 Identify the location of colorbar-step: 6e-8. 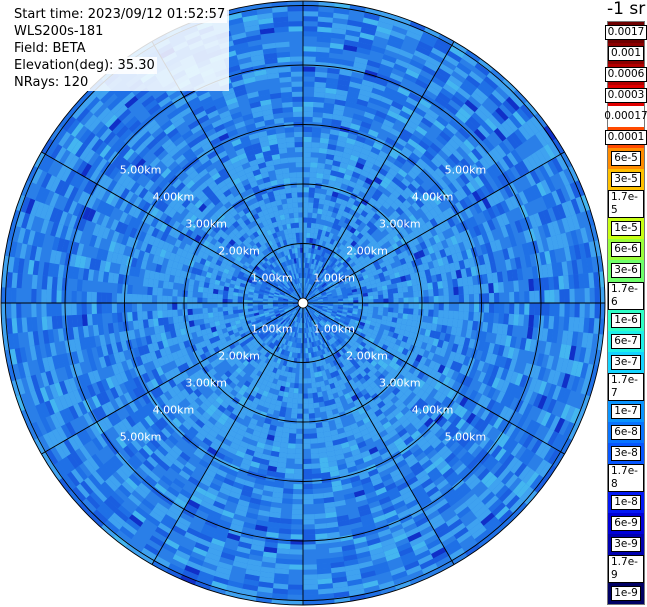
(626, 432).